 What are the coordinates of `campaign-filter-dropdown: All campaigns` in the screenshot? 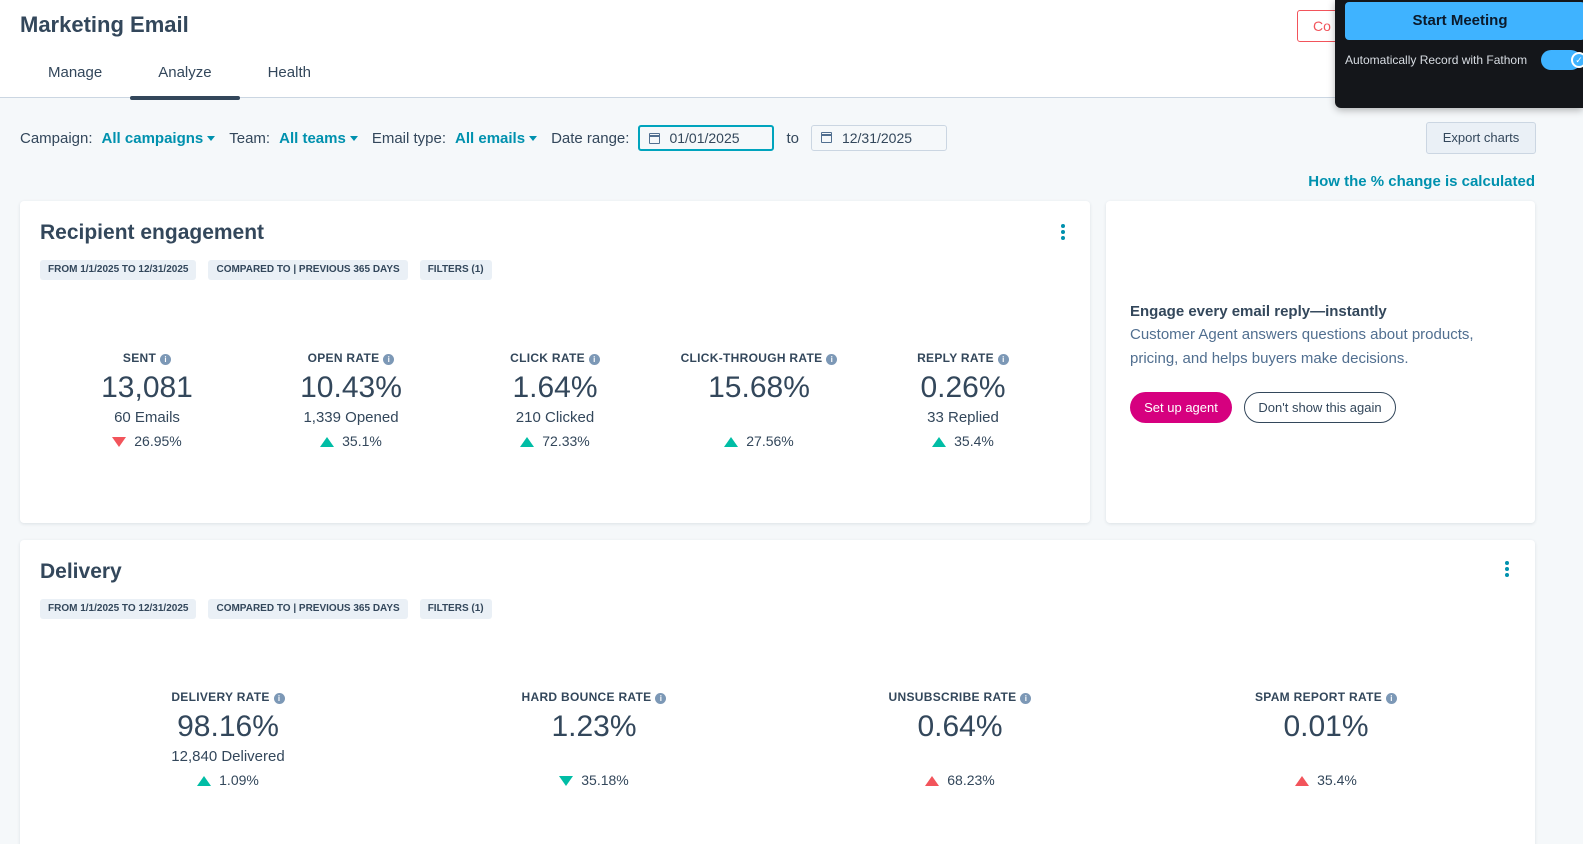 It's located at (159, 138).